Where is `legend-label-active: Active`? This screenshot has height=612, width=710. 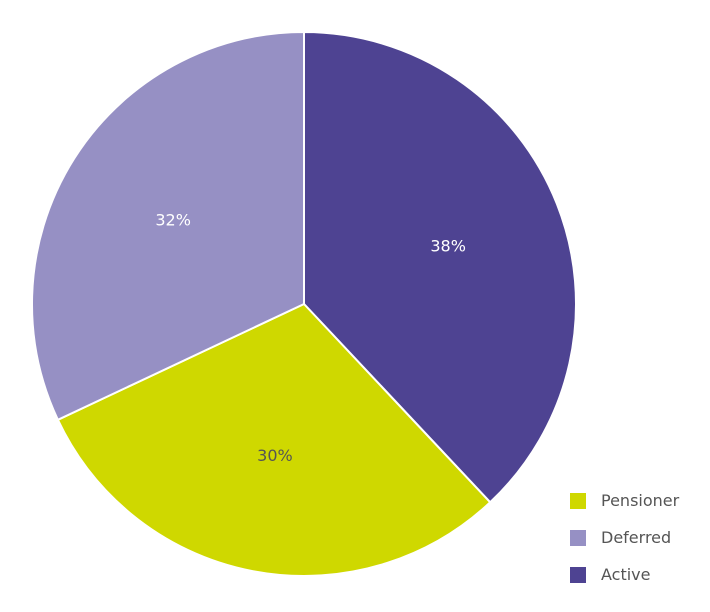 legend-label-active: Active is located at coordinates (626, 574).